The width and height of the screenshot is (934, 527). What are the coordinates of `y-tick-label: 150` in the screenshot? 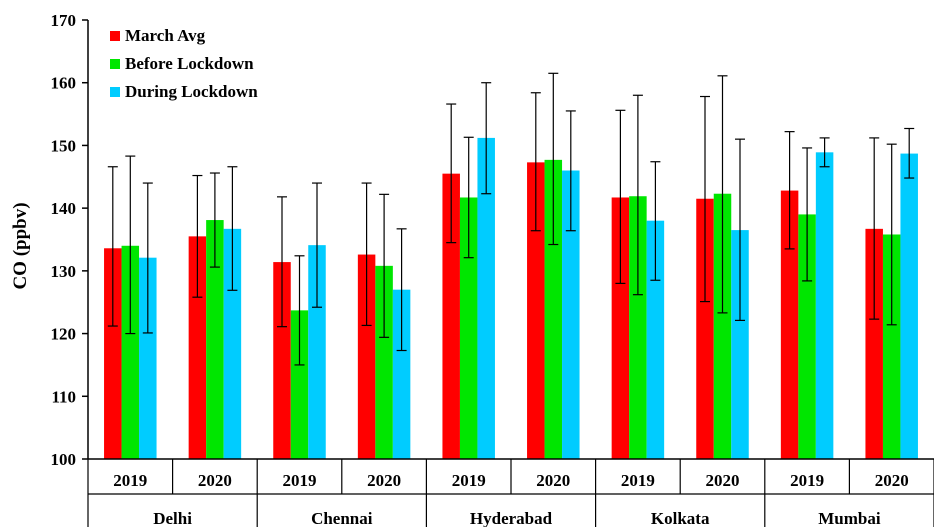 It's located at (64, 145).